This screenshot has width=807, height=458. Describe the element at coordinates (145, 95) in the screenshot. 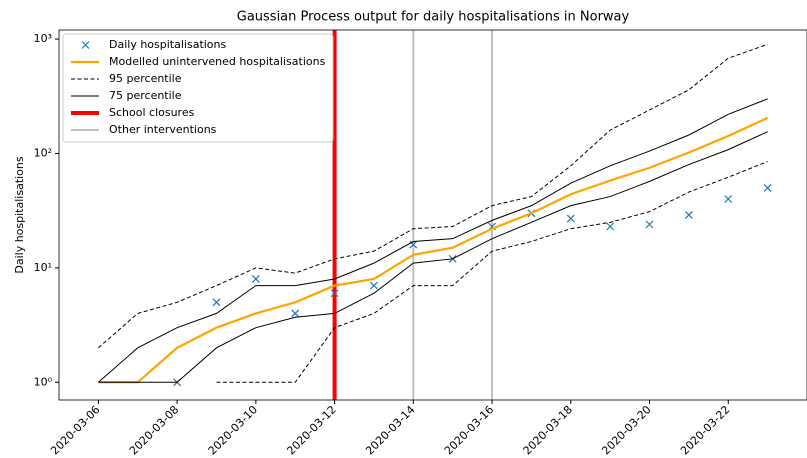

I see `legend-label: 75 percentile` at that location.